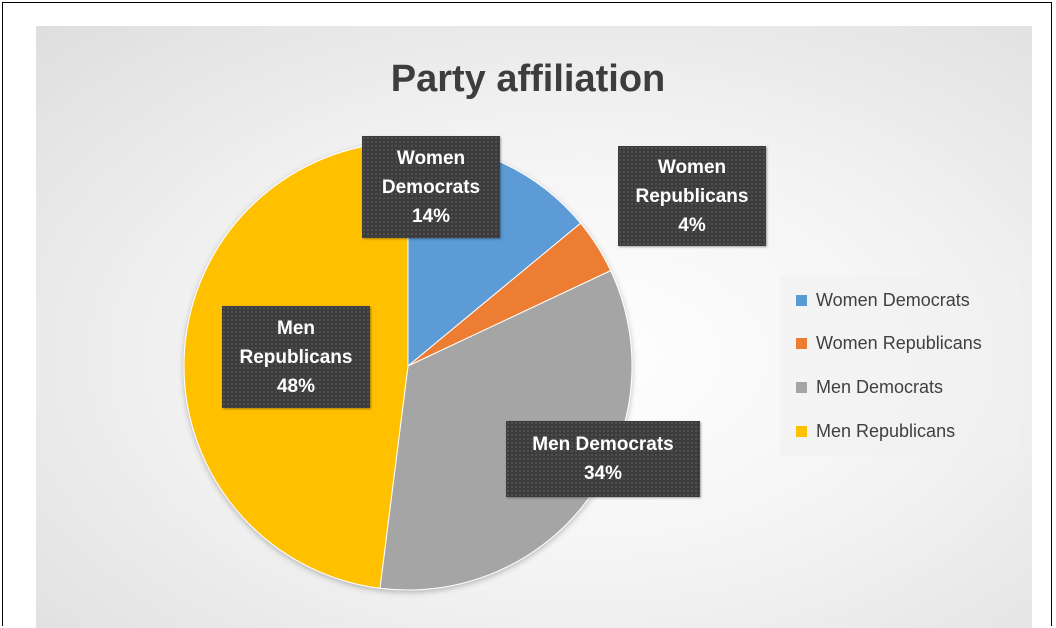 Image resolution: width=1056 pixels, height=628 pixels. I want to click on data-label-line: Men, so click(296, 328).